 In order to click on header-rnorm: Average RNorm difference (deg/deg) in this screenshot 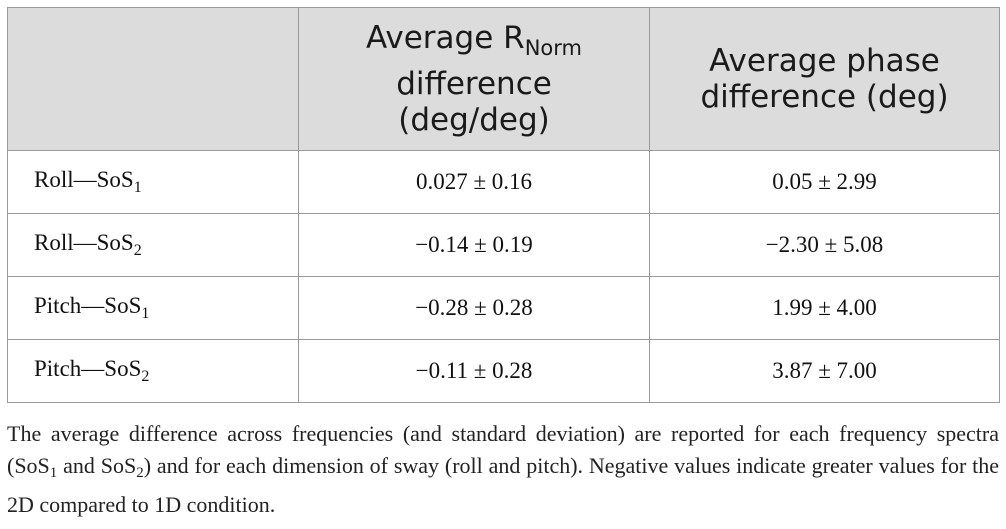, I will do `click(474, 79)`.